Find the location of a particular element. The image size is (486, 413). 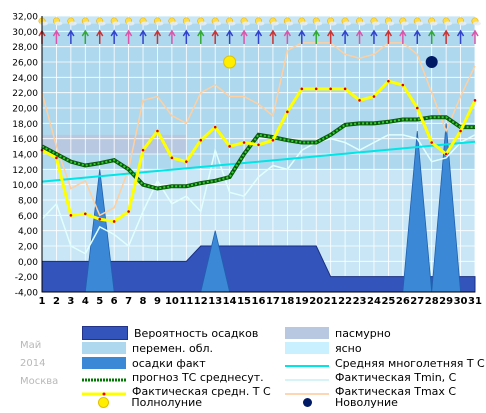

x-tick-label: 9 is located at coordinates (157, 301).